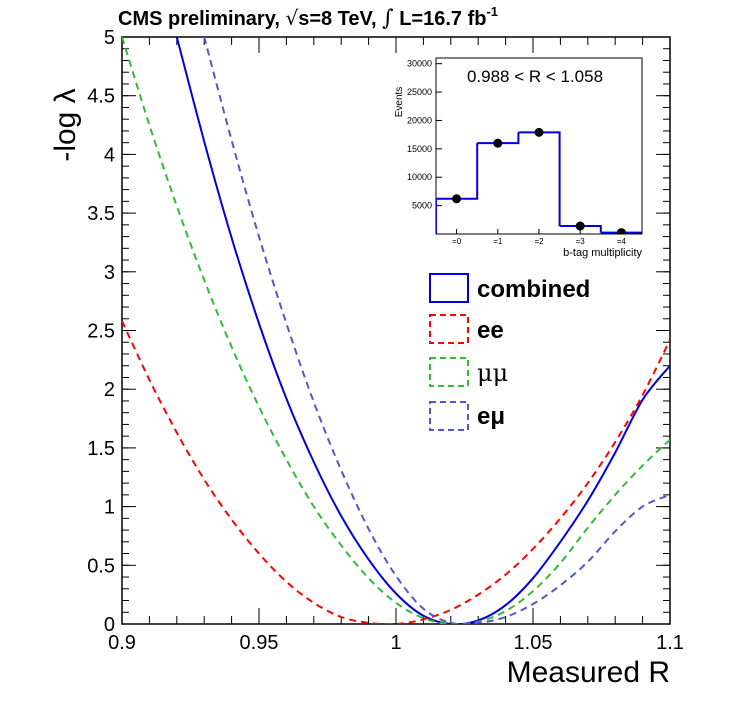  I want to click on y-tick-label: 2, so click(109, 390).